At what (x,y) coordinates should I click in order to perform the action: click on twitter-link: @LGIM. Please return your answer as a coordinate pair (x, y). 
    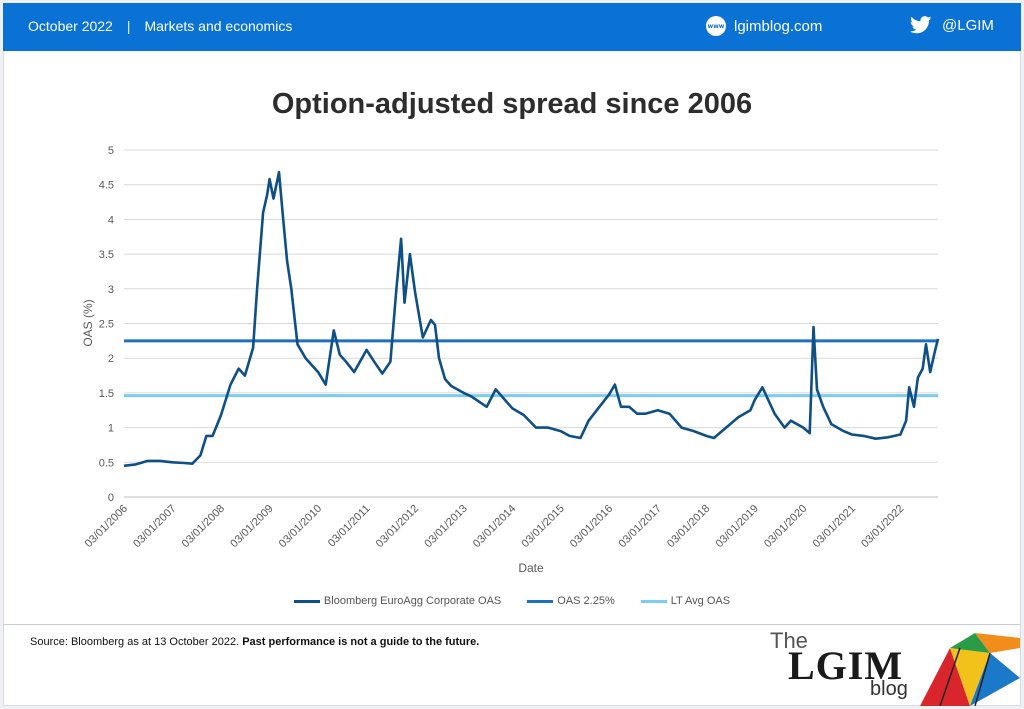
    Looking at the image, I should click on (952, 25).